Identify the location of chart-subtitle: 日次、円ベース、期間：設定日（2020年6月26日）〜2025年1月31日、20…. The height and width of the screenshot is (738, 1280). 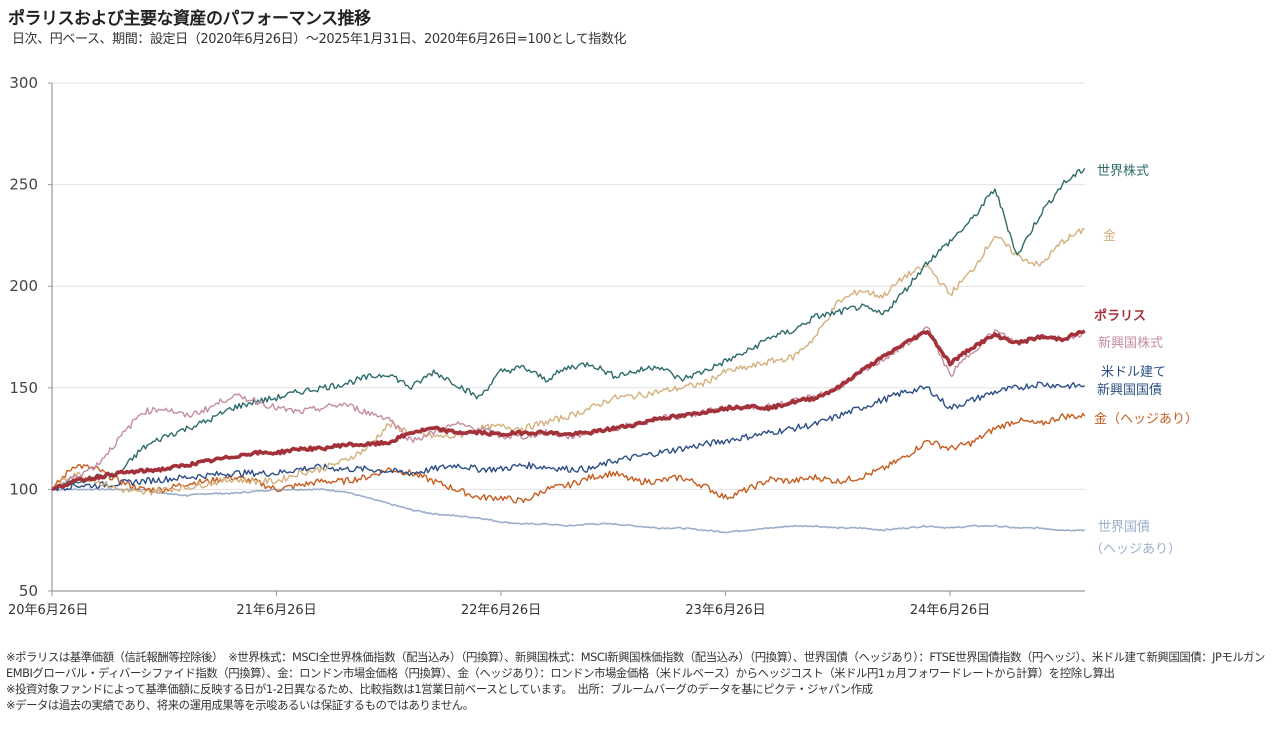
(319, 39).